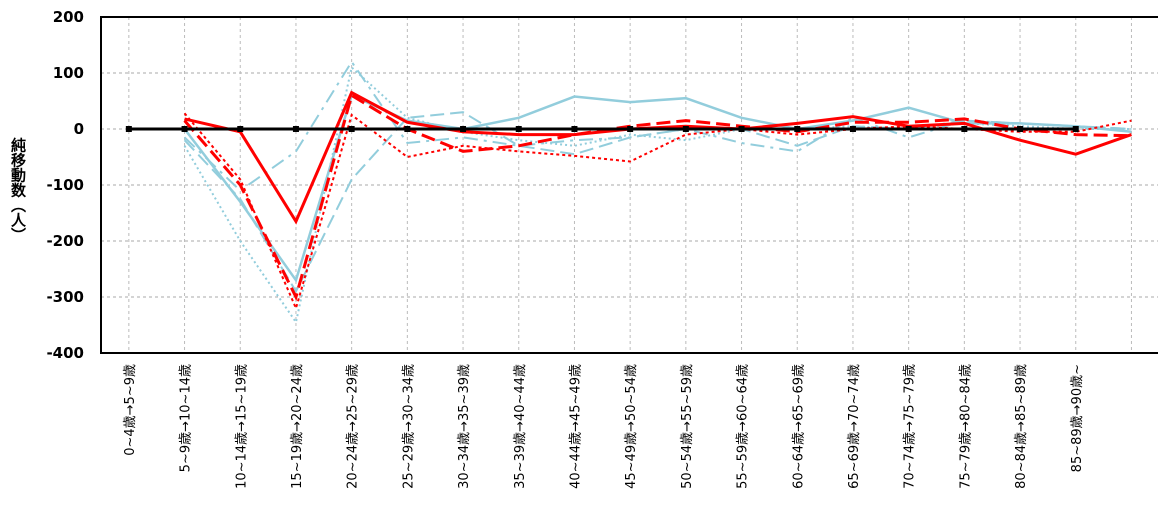 The width and height of the screenshot is (1158, 527). What do you see at coordinates (353, 426) in the screenshot?
I see `x-tick-label: 20~24歳→25~29歳` at bounding box center [353, 426].